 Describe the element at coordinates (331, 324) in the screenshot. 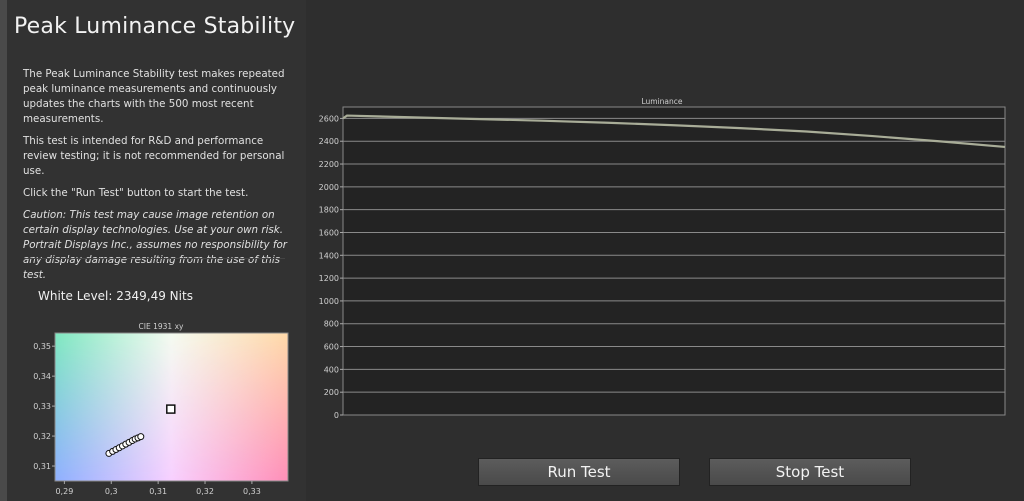

I see `y-tick-label: 800` at that location.